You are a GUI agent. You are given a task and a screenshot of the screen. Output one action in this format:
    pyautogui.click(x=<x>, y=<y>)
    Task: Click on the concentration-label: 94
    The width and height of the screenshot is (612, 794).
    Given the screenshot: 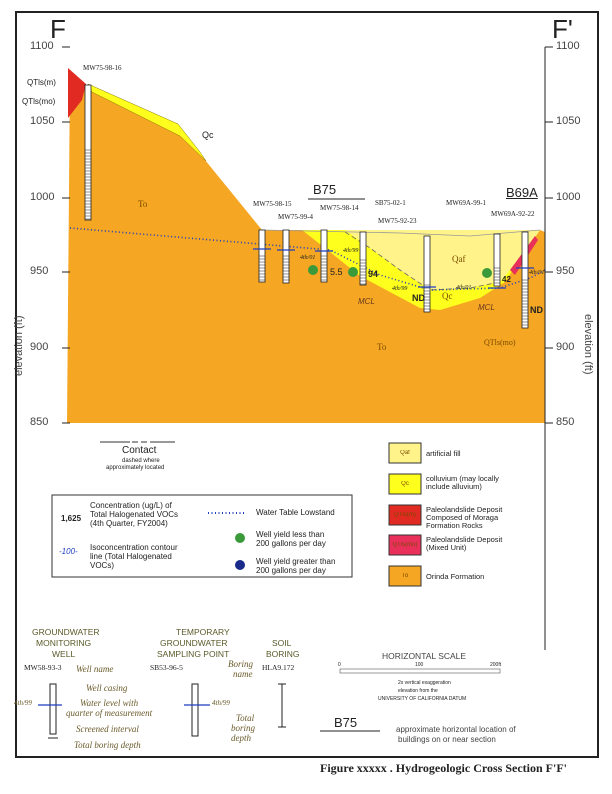 What is the action you would take?
    pyautogui.click(x=373, y=274)
    